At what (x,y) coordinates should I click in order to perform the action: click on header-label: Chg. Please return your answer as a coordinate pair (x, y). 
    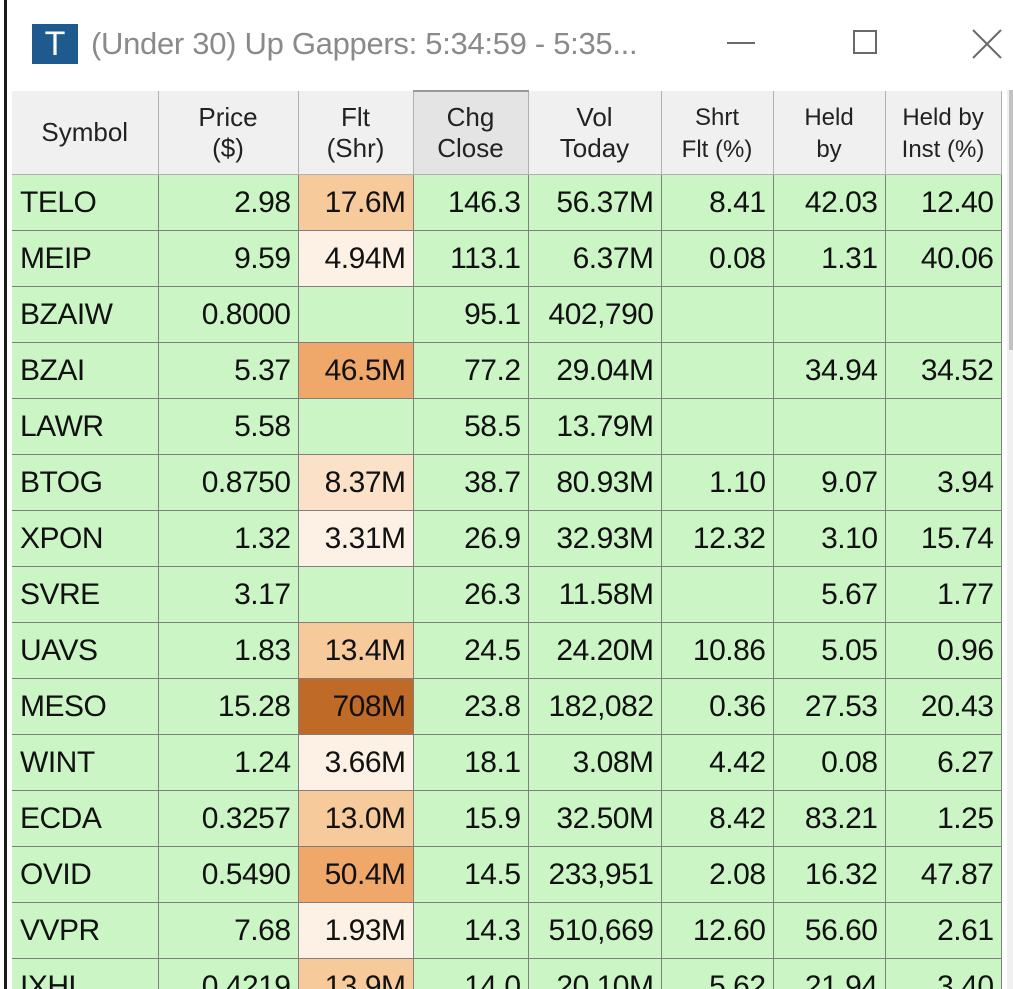
    Looking at the image, I should click on (470, 117).